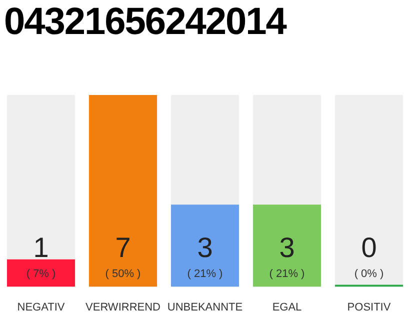 The image size is (410, 320). Describe the element at coordinates (123, 307) in the screenshot. I see `x-tick-label: VERWIRREND` at that location.